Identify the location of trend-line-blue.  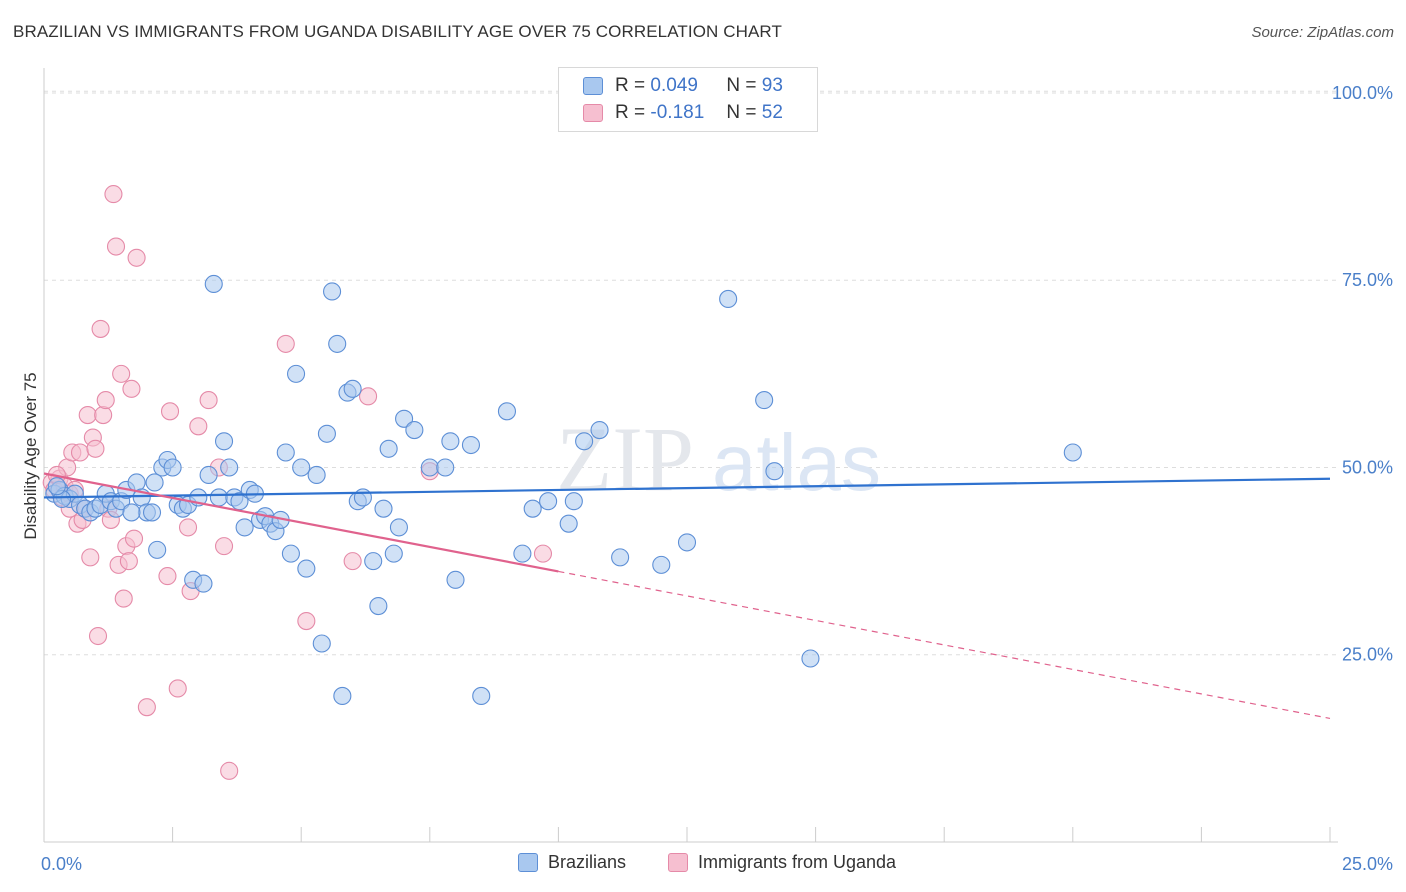
(687, 488).